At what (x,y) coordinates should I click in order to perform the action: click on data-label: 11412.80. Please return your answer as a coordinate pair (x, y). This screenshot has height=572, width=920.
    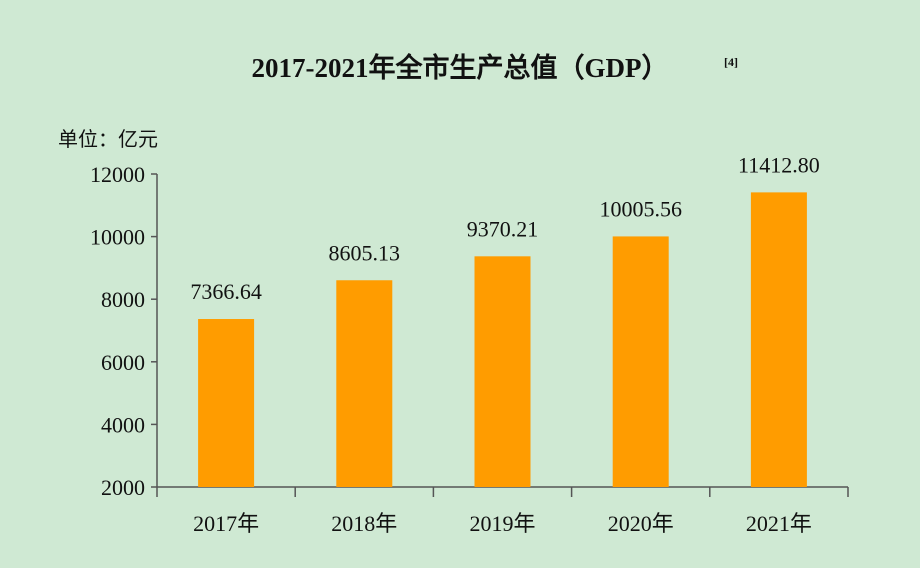
    Looking at the image, I should click on (779, 164).